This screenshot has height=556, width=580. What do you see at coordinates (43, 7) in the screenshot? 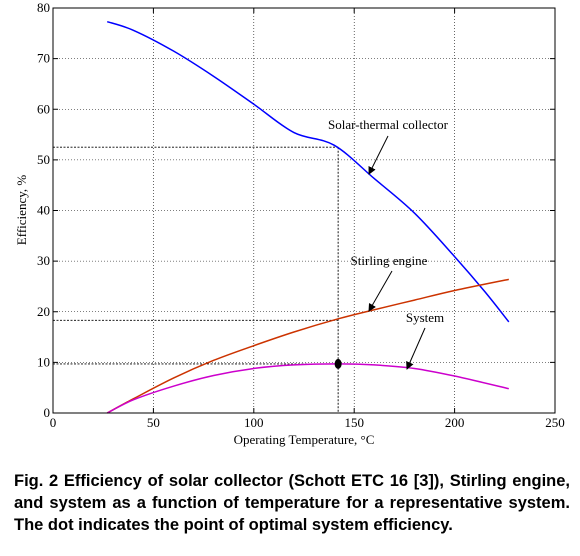
I see `y-tick-label: 80` at bounding box center [43, 7].